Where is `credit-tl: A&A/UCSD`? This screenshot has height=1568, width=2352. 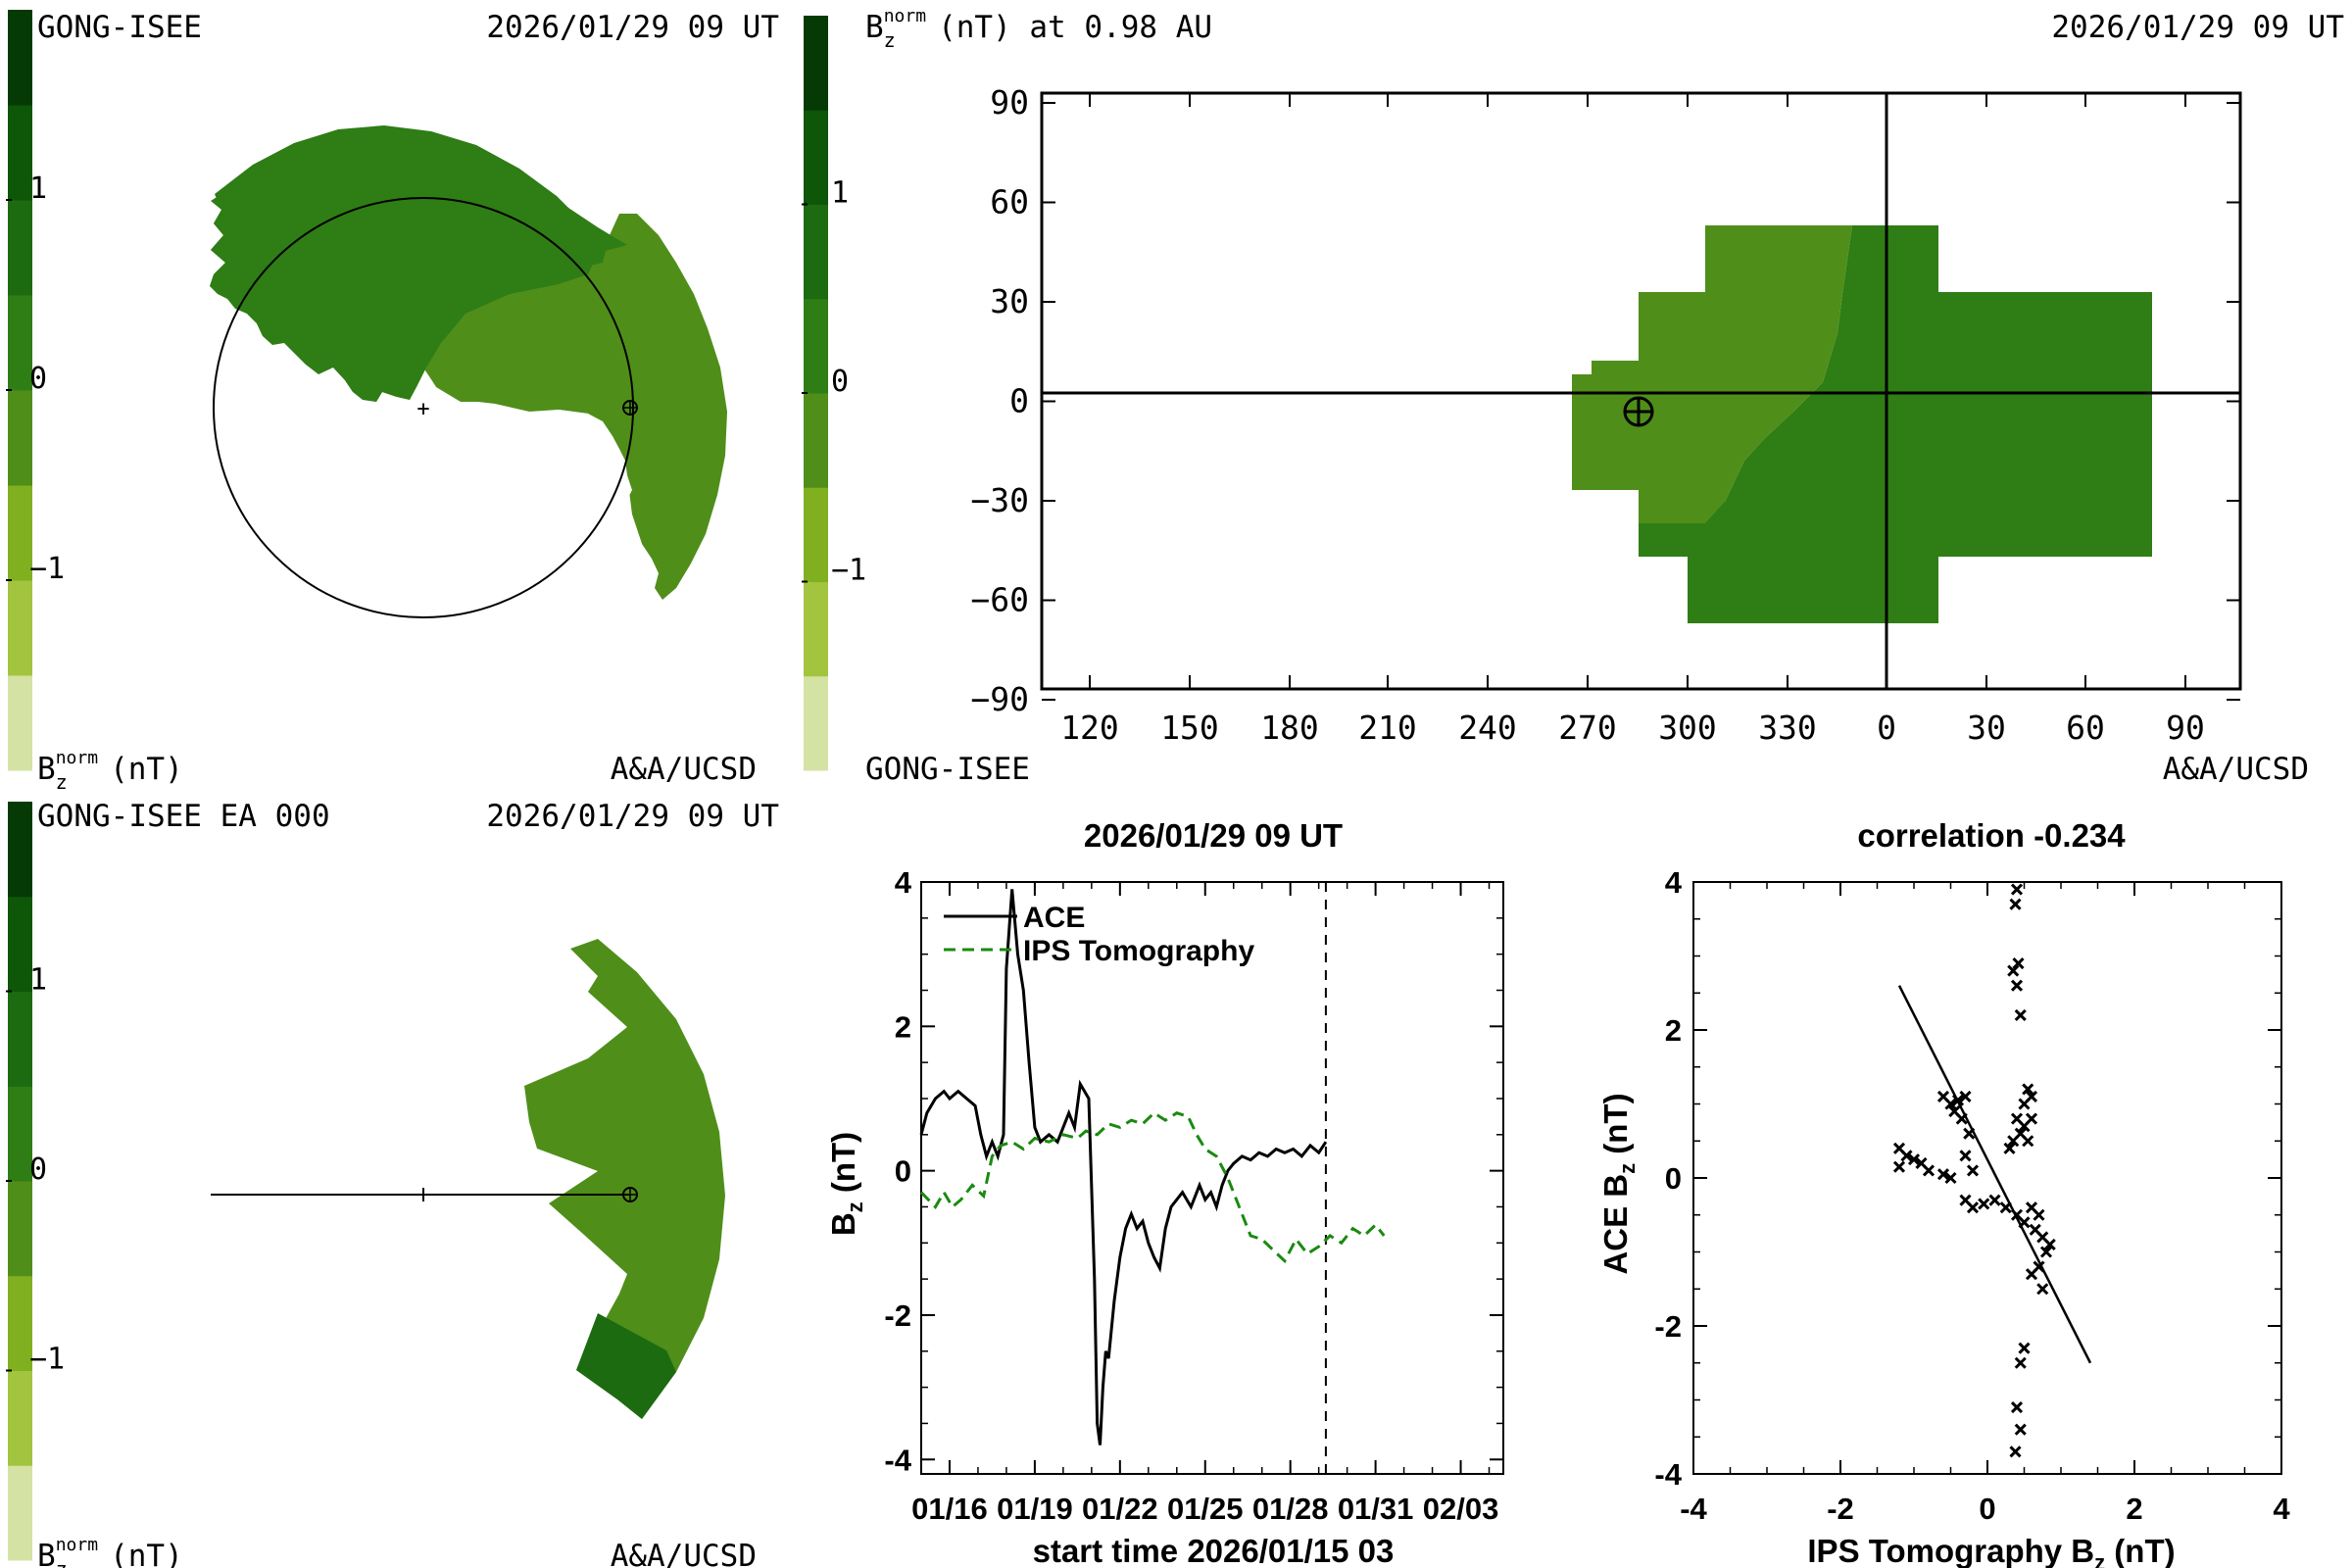 credit-tl: A&A/UCSD is located at coordinates (684, 769).